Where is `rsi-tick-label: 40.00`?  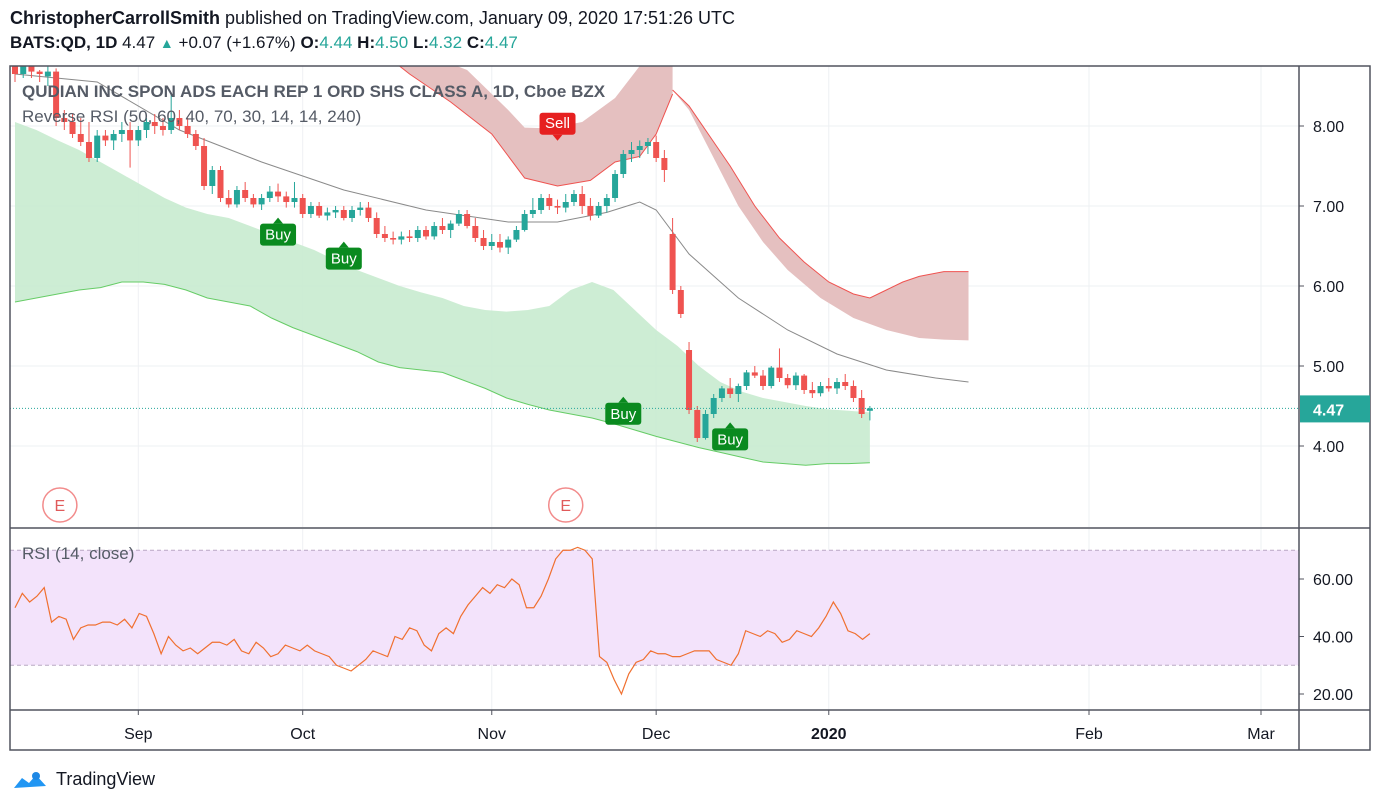 rsi-tick-label: 40.00 is located at coordinates (1333, 638).